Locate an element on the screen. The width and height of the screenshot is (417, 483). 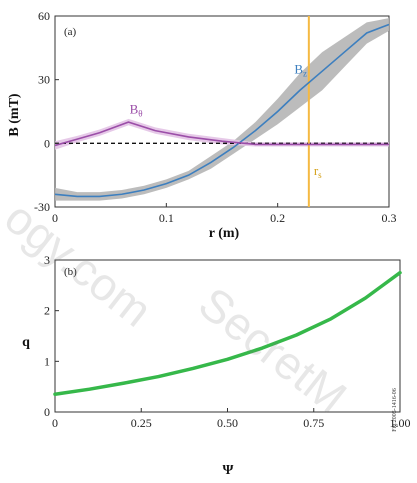
panel-b-side-tag: Fig.2005-1416-06 is located at coordinates (395, 410).